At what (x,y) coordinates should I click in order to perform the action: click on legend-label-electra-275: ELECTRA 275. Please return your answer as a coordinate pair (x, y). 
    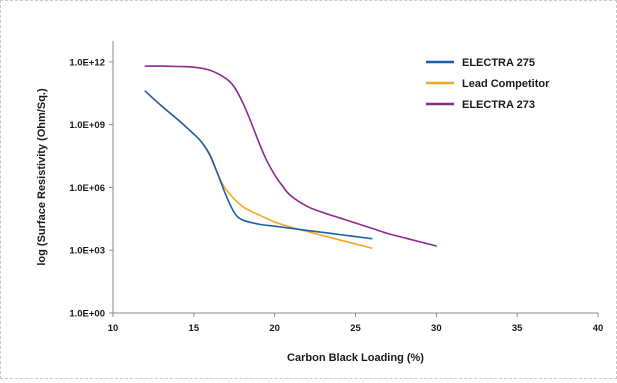
    Looking at the image, I should click on (498, 63).